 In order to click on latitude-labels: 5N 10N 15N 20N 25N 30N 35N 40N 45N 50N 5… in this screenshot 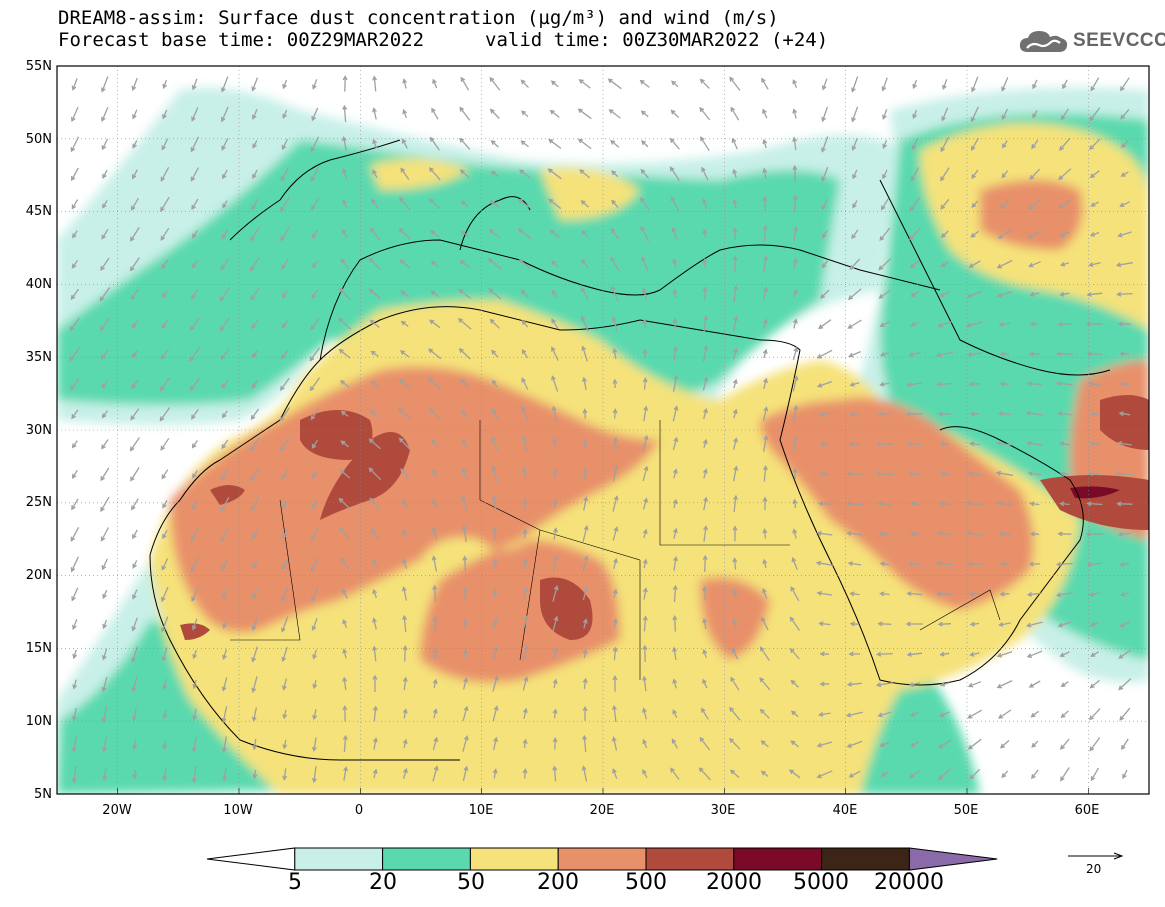, I will do `click(39, 430)`.